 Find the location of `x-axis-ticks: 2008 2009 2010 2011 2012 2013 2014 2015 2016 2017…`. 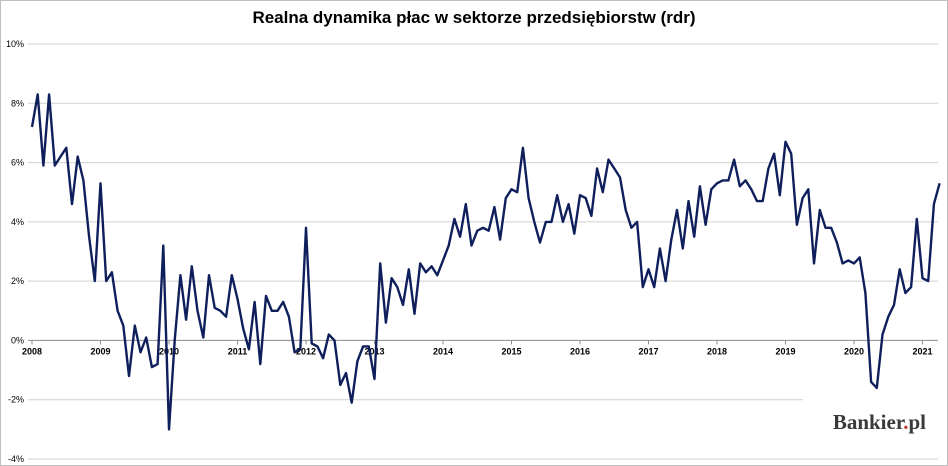

x-axis-ticks: 2008 2009 2010 2011 2012 2013 2014 2015 2016 2017… is located at coordinates (477, 348).